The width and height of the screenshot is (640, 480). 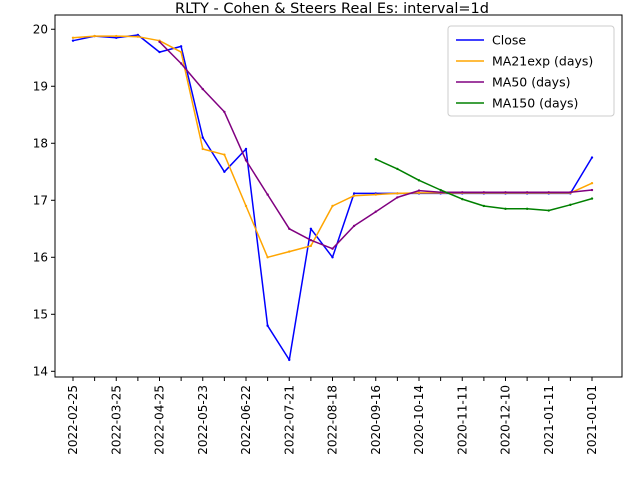 I want to click on legend-label: MA21exp (days), so click(x=542, y=61).